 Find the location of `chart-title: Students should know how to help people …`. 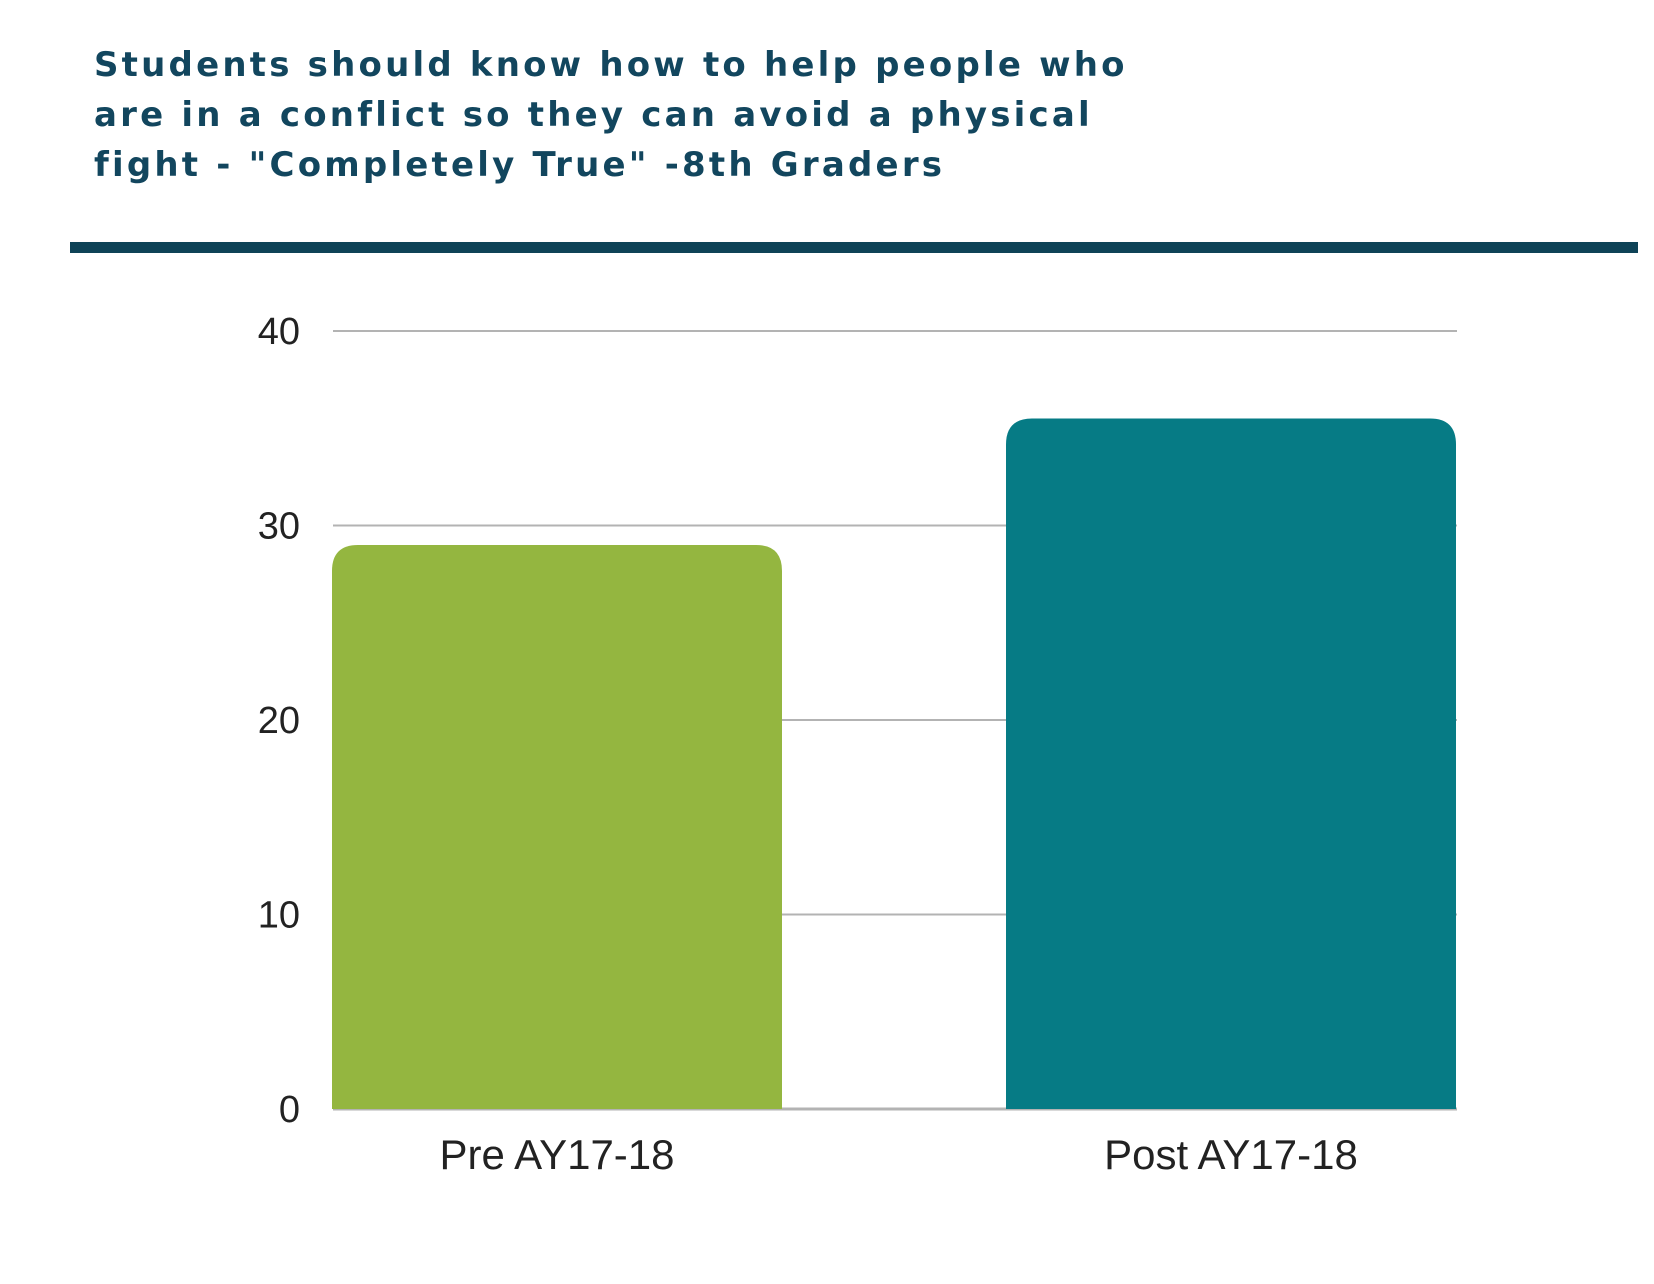

chart-title: Students should know how to help people … is located at coordinates (611, 115).